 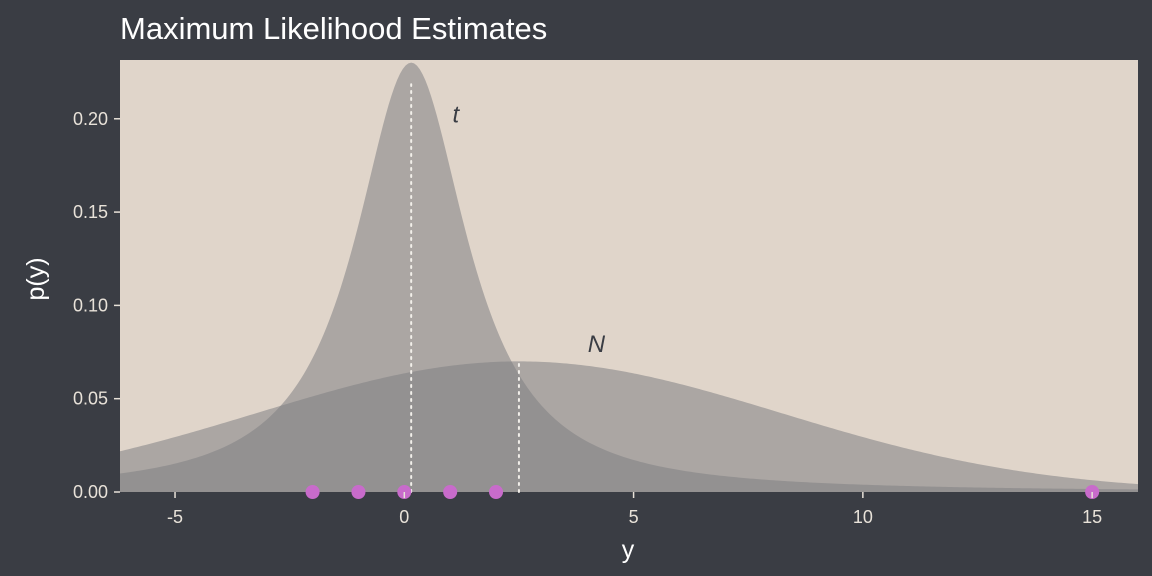 I want to click on y-tick-label: 0.00, so click(x=90, y=492).